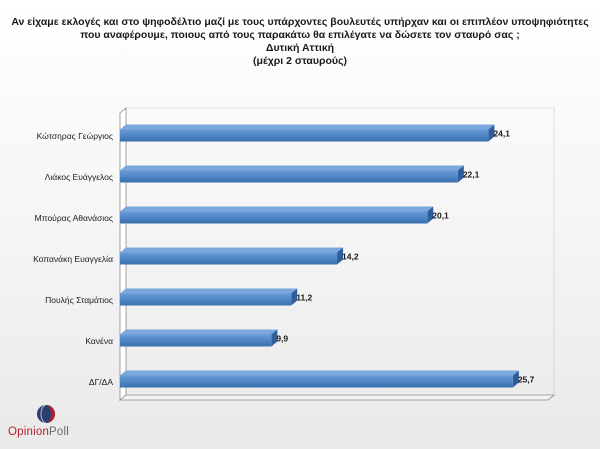 This screenshot has height=449, width=600. What do you see at coordinates (337, 397) in the screenshot?
I see `x-axis-floor` at bounding box center [337, 397].